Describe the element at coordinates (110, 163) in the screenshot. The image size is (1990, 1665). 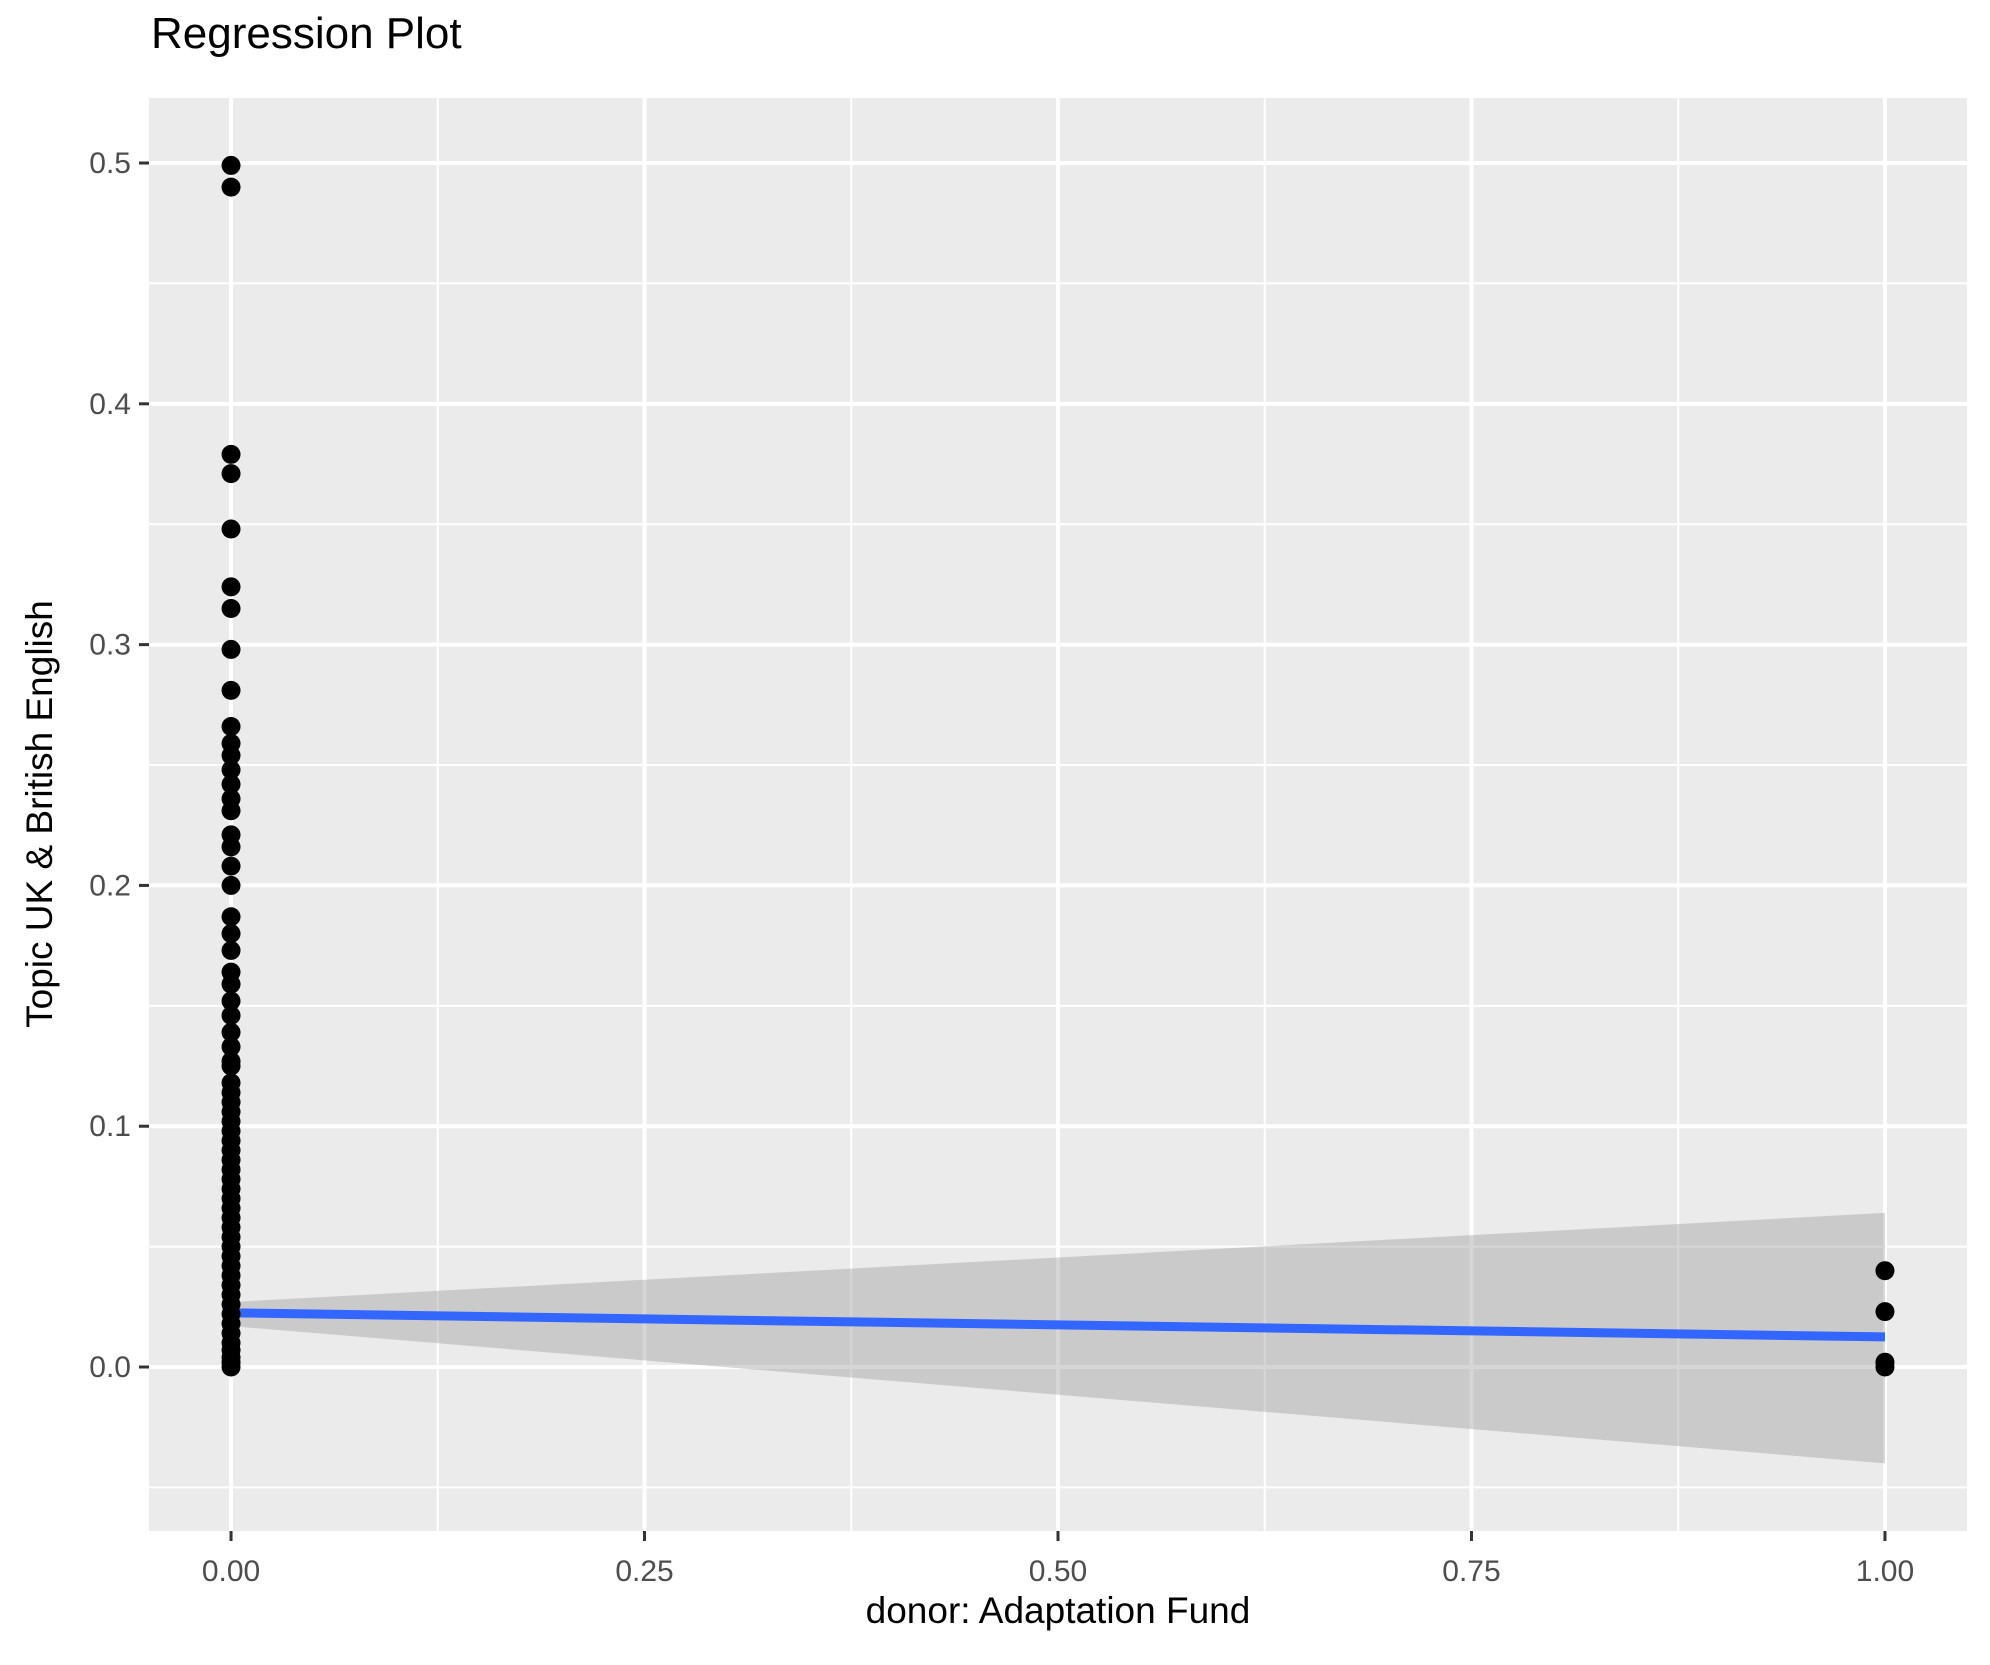
I see `y-tick-label: 0.5` at that location.